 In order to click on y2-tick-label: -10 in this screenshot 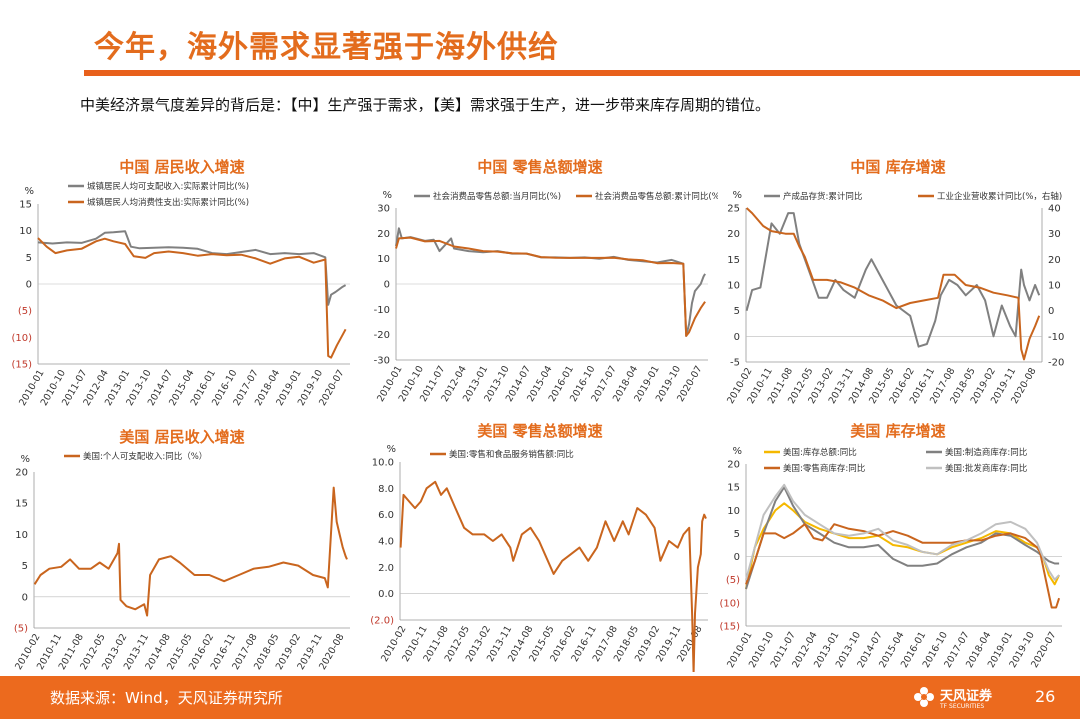, I will do `click(1056, 337)`.